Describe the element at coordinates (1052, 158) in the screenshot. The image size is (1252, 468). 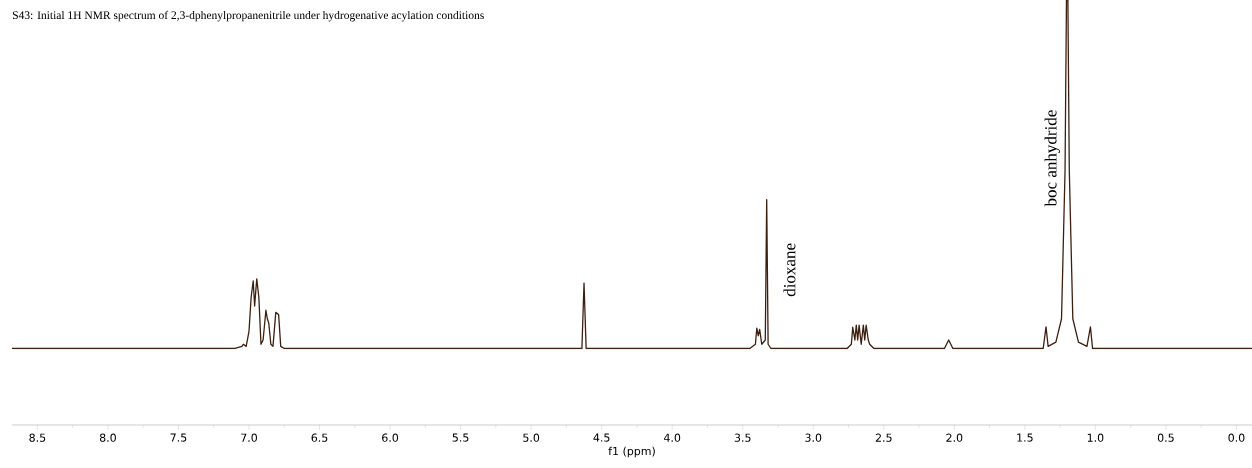
I see `annotation: boc anhydride` at that location.